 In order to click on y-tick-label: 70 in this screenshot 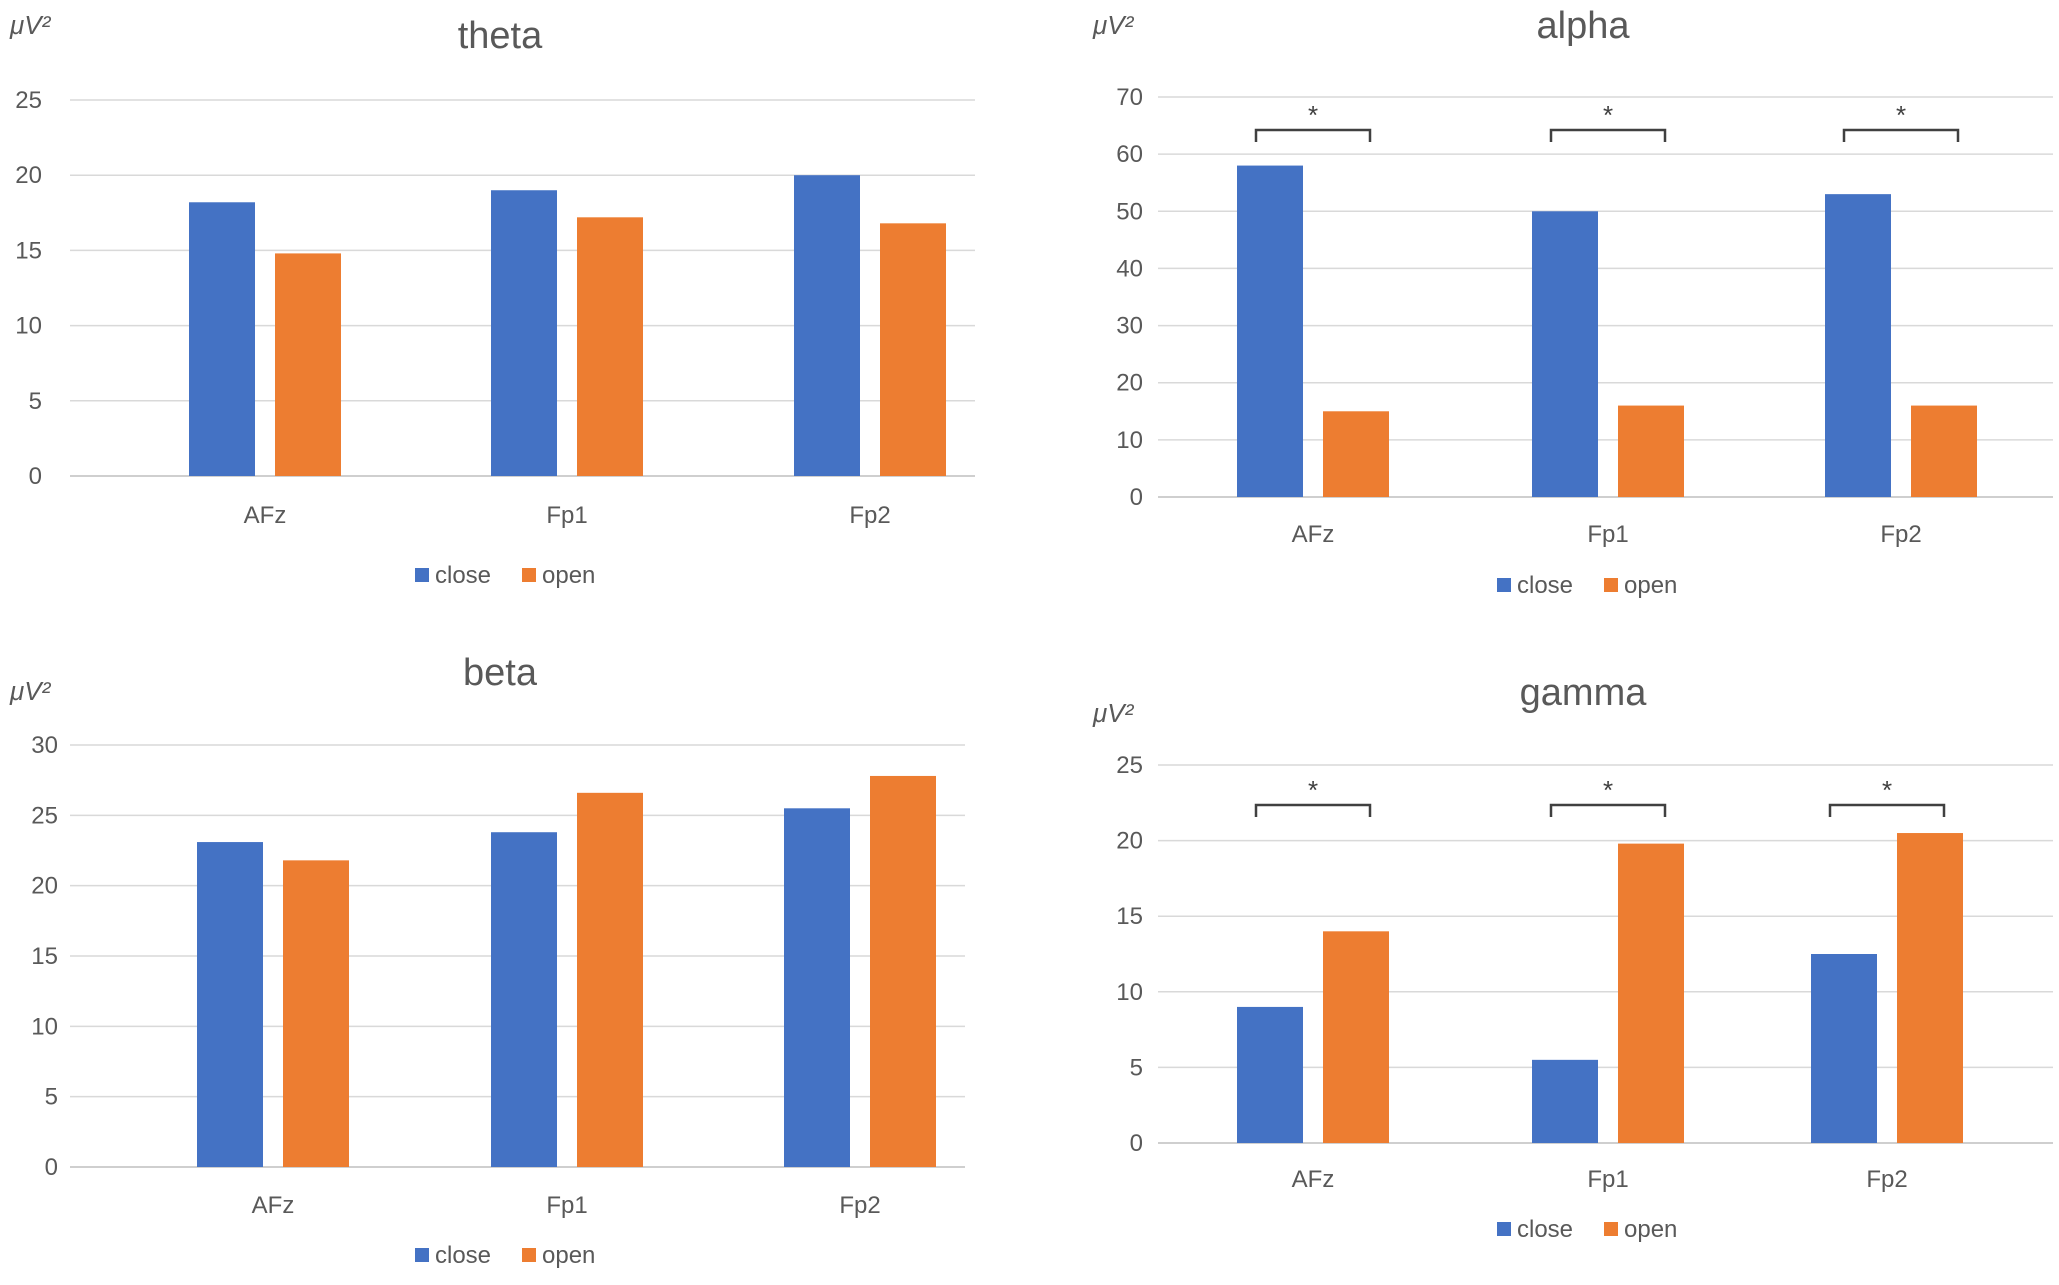, I will do `click(1129, 97)`.